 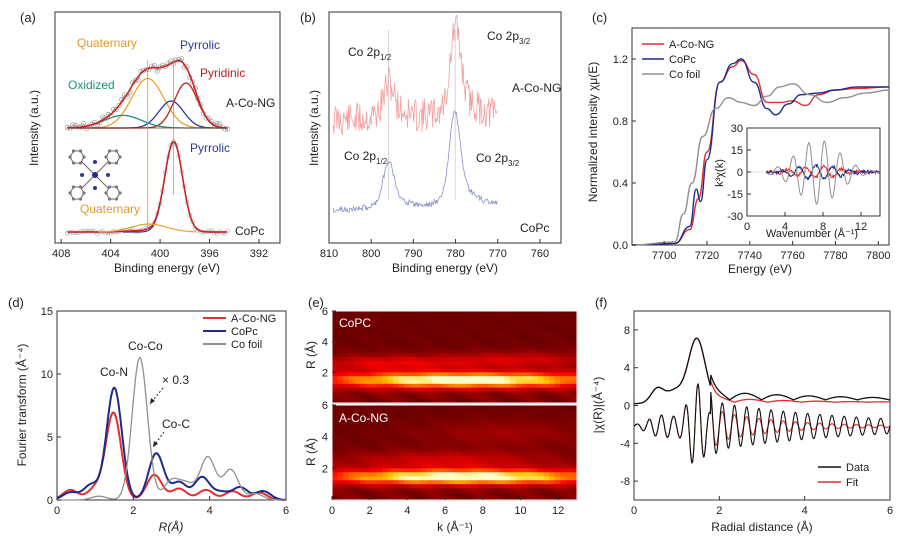 What do you see at coordinates (228, 129) in the screenshot?
I see `a-raw-point` at bounding box center [228, 129].